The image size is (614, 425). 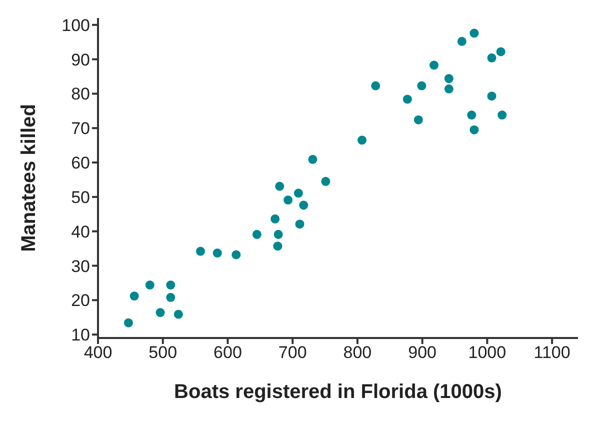 What do you see at coordinates (98, 352) in the screenshot?
I see `x-tick-label: 400` at bounding box center [98, 352].